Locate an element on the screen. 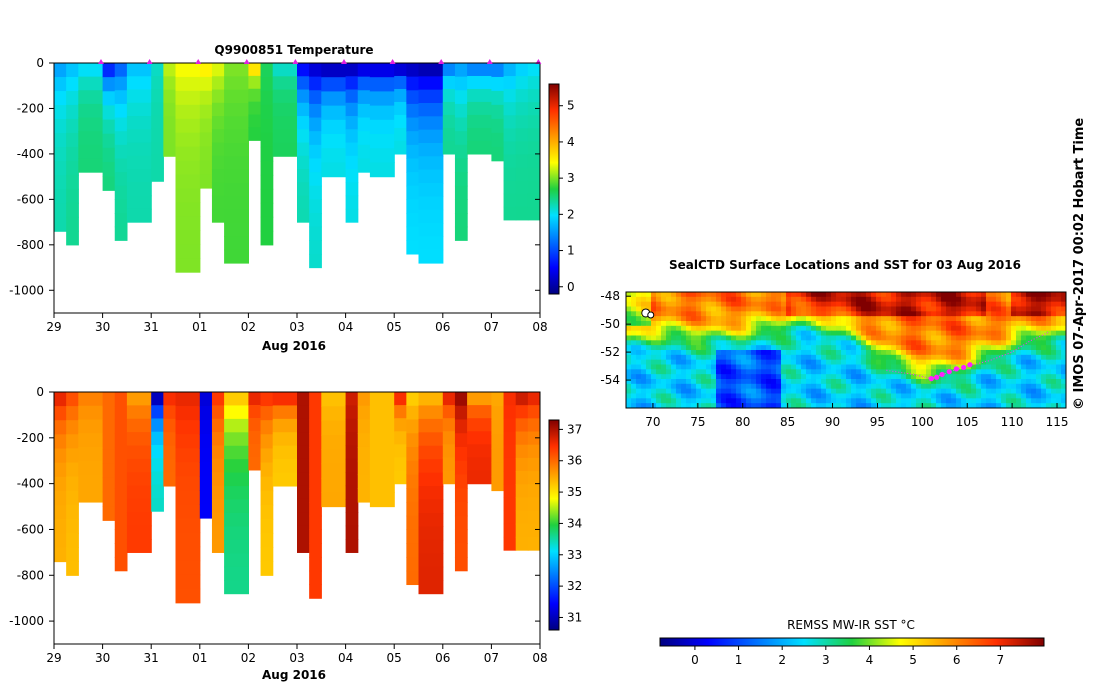 Image resolution: width=1099 pixels, height=700 pixels. x-tick-label: 05 is located at coordinates (394, 658).